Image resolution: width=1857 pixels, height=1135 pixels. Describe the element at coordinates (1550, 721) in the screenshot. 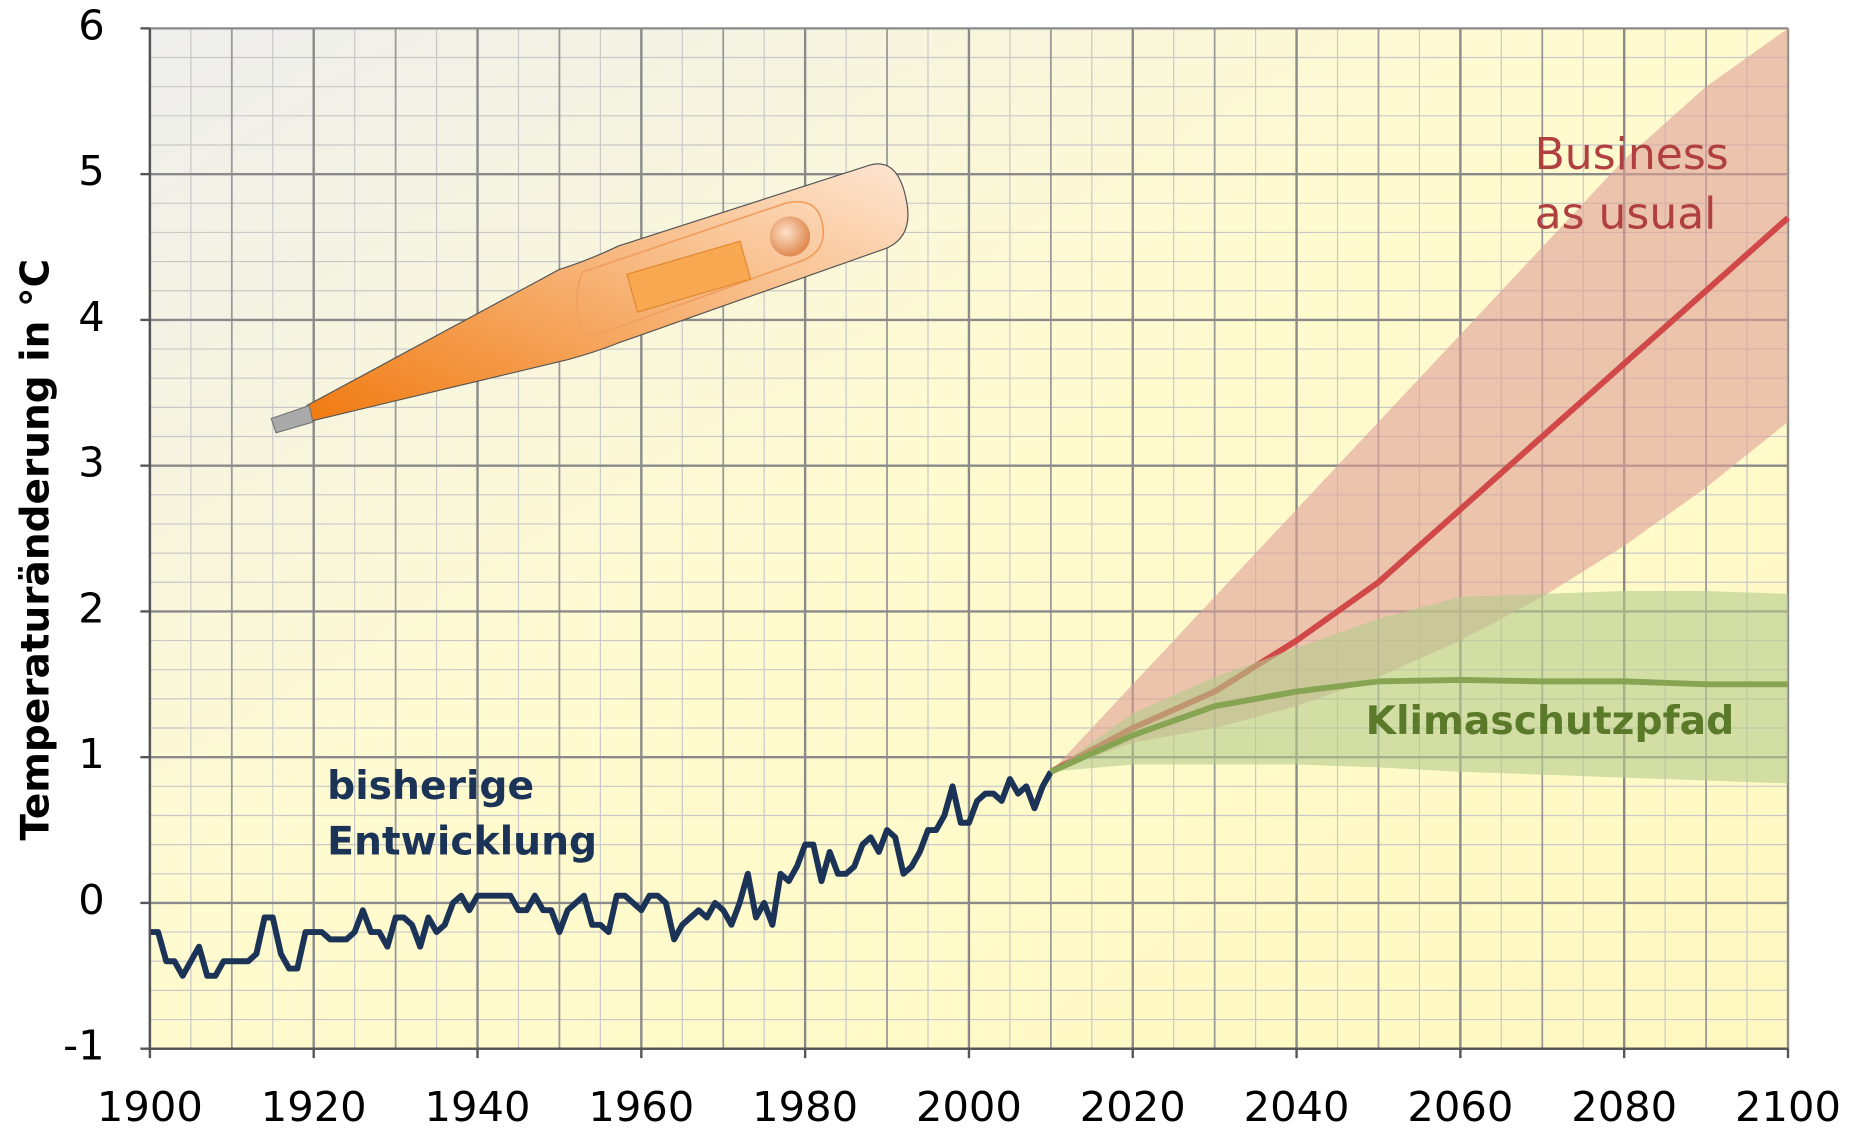

I see `series-label: Klimaschutzpfad` at that location.